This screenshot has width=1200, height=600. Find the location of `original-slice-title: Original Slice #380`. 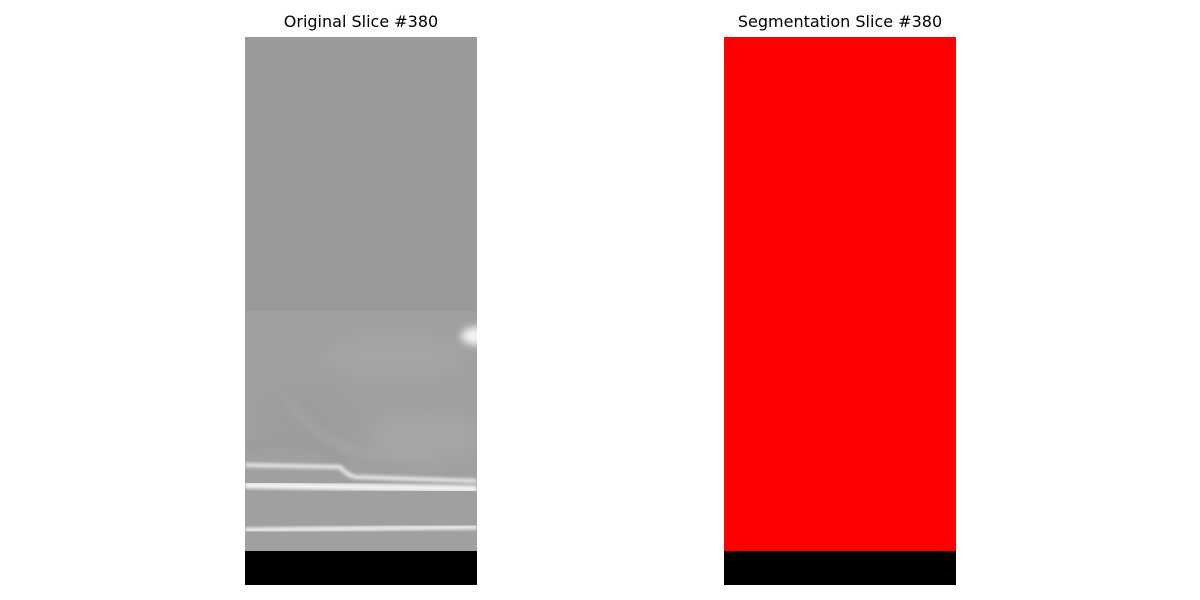

original-slice-title: Original Slice #380 is located at coordinates (361, 21).